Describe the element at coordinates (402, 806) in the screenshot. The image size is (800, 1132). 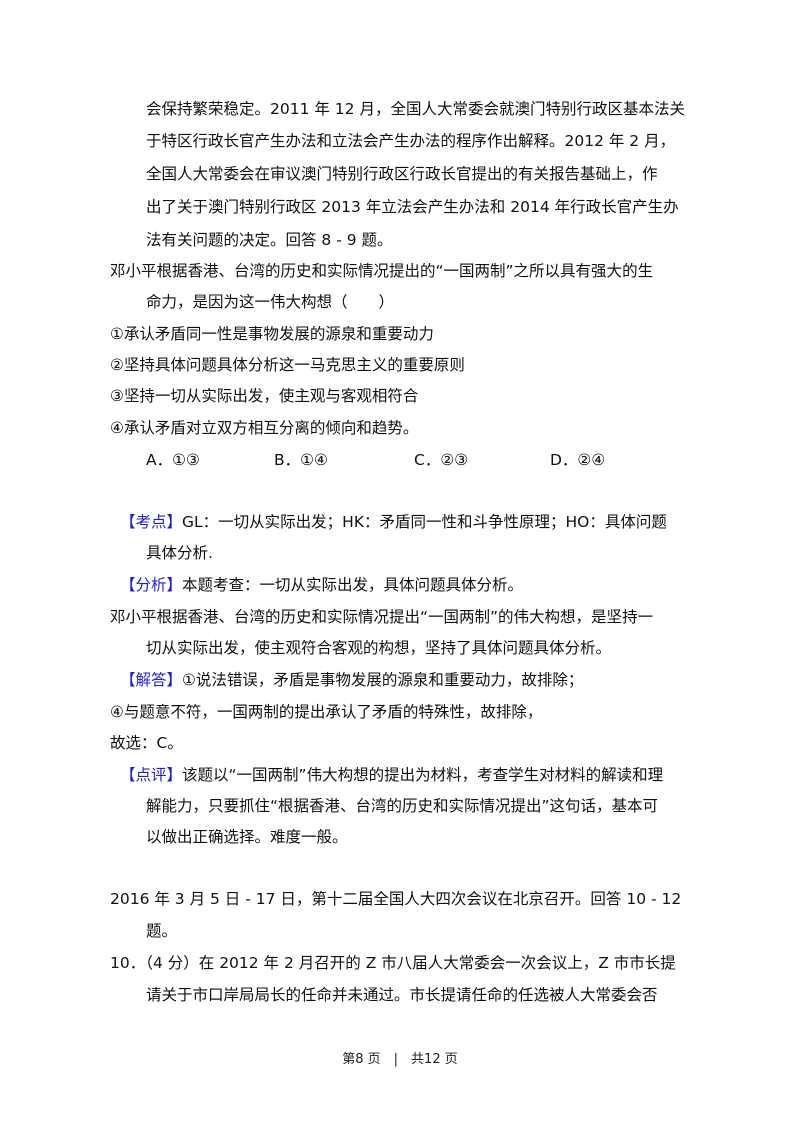
I see `text-line: 解能力，只要抓住“根据香港、台湾的历史和实际情况提出”这句话，基本可` at that location.